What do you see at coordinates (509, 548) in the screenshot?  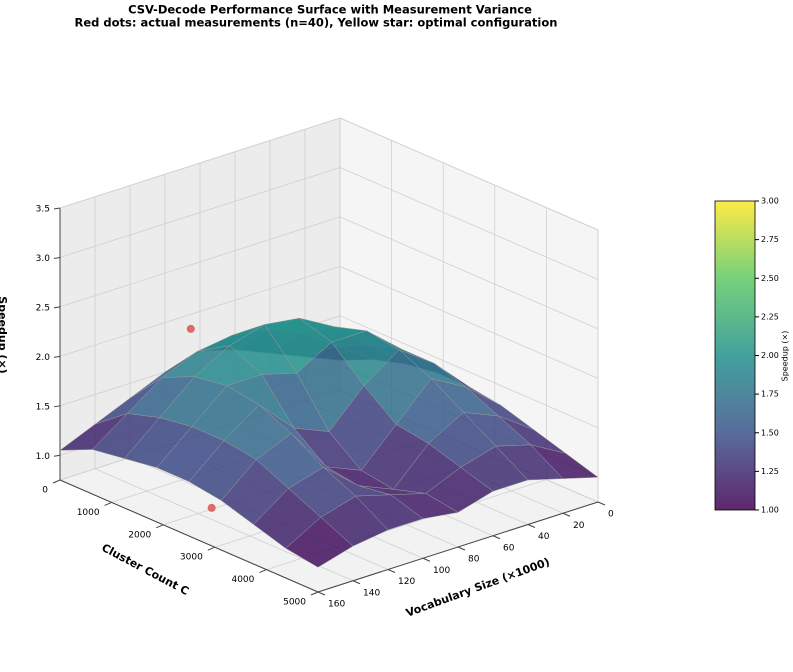 I see `y-tick-label: 60` at bounding box center [509, 548].